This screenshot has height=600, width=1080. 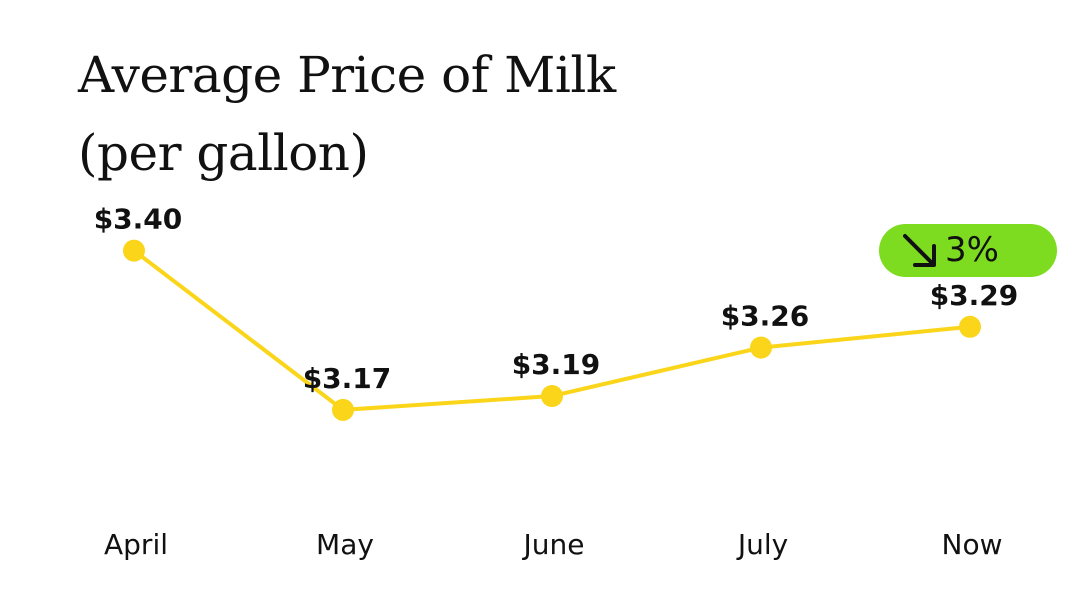 I want to click on data-label: $3.29, so click(x=974, y=295).